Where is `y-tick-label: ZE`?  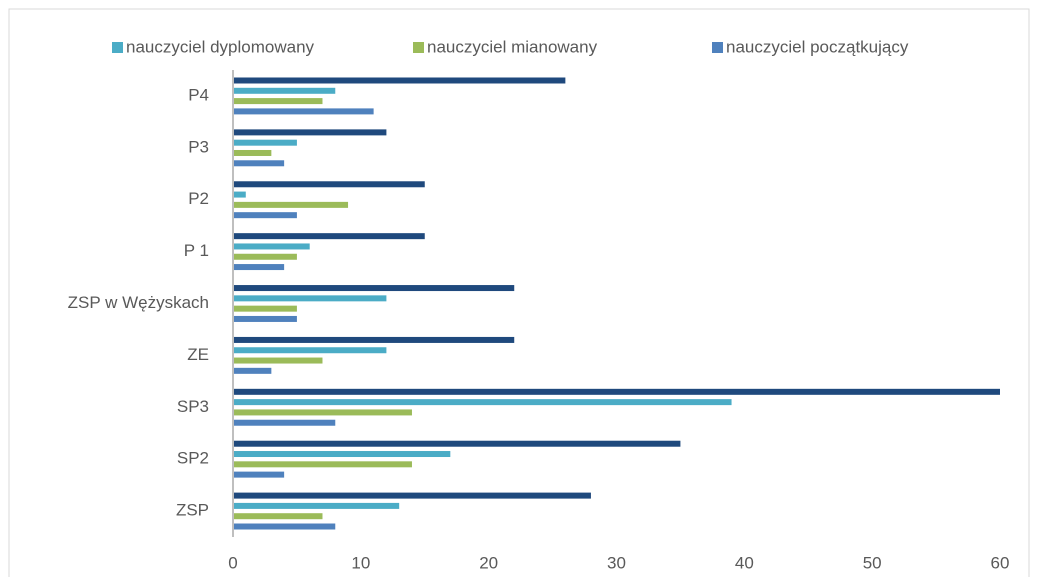 y-tick-label: ZE is located at coordinates (198, 354).